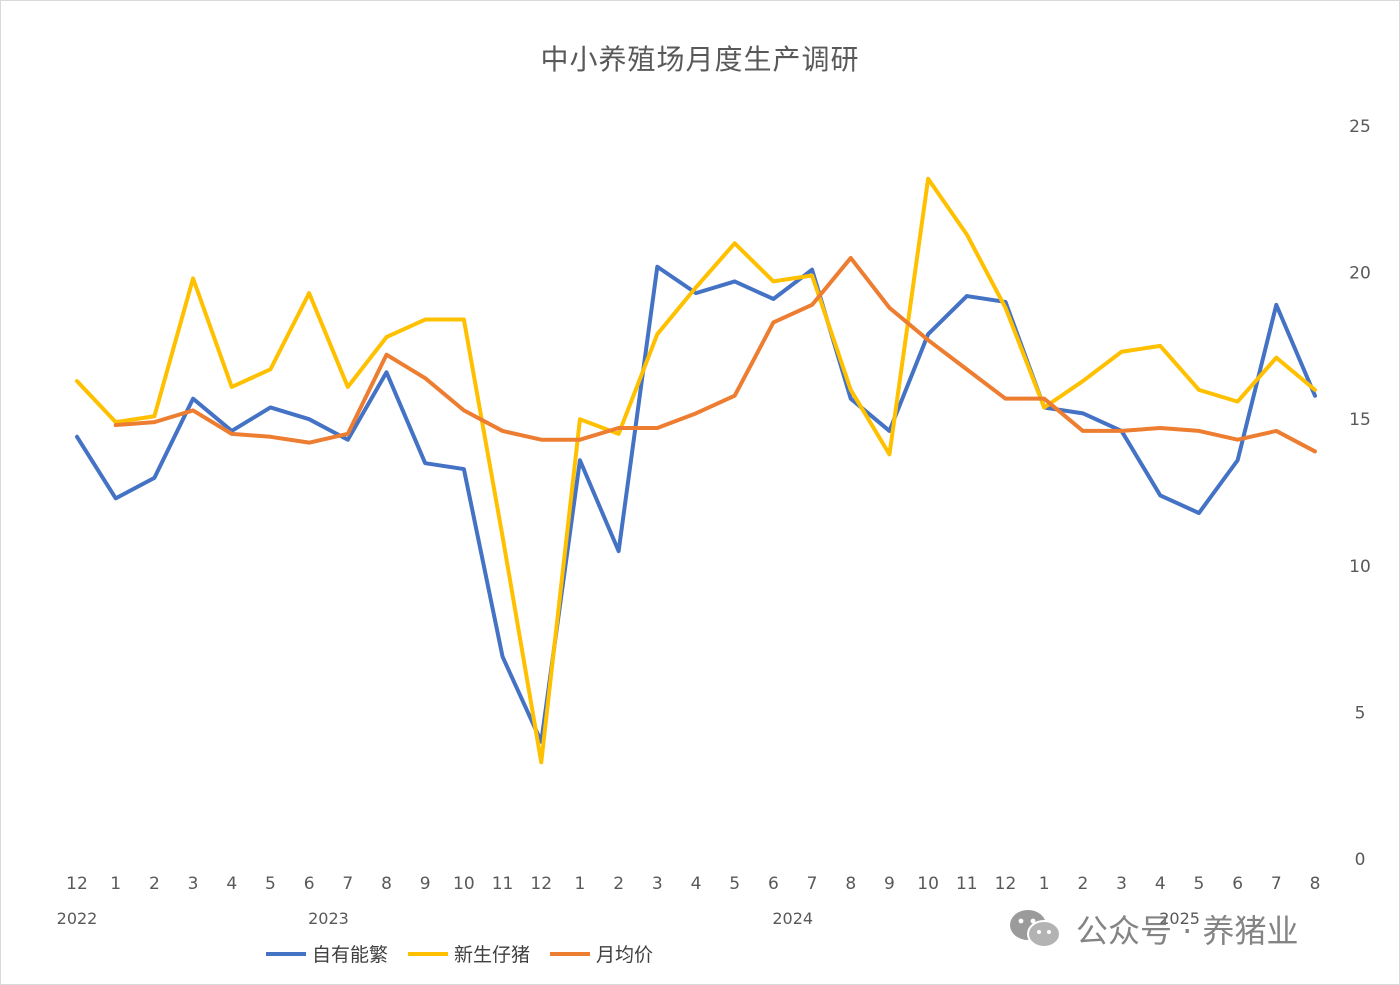 The width and height of the screenshot is (1400, 985). Describe the element at coordinates (1360, 567) in the screenshot. I see `y-tick-label: 10` at that location.